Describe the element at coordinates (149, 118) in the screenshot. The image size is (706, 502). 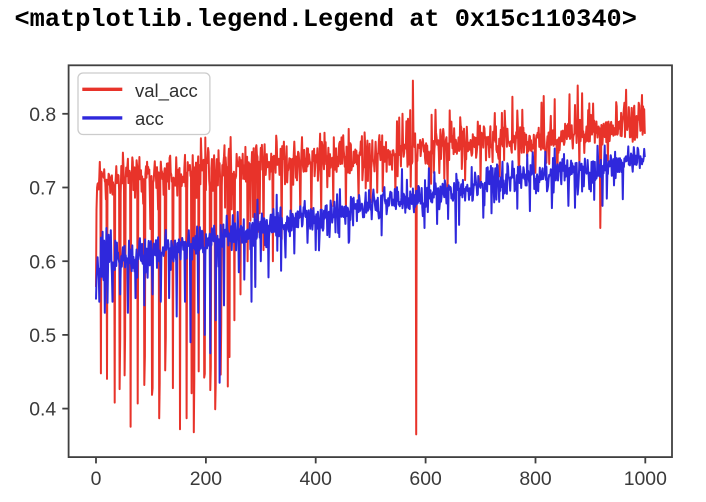
I see `svg-text: acc` at that location.